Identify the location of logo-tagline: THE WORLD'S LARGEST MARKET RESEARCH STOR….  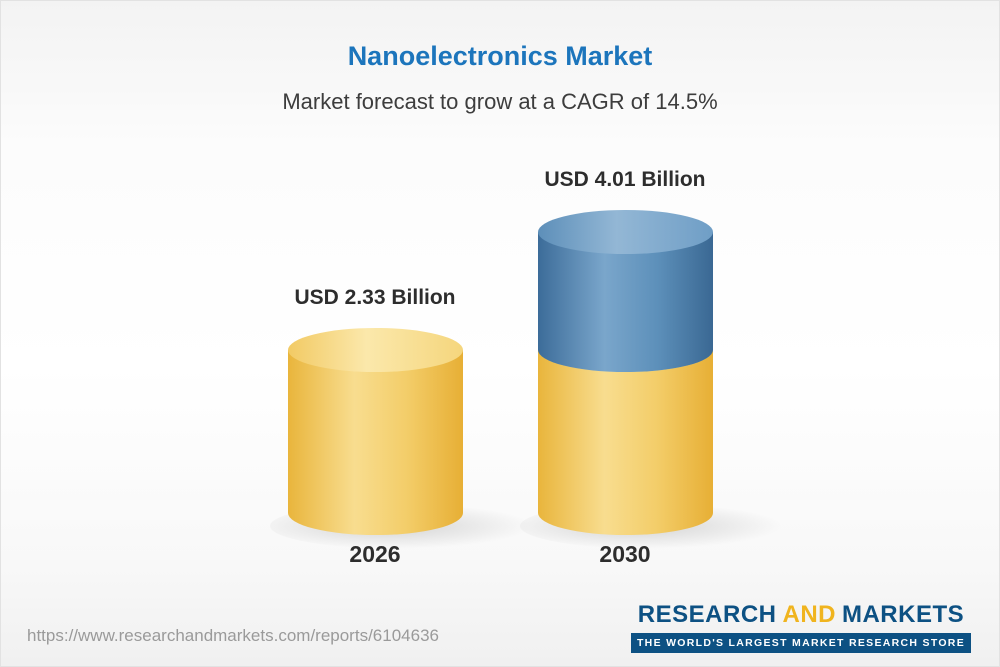
(800, 643).